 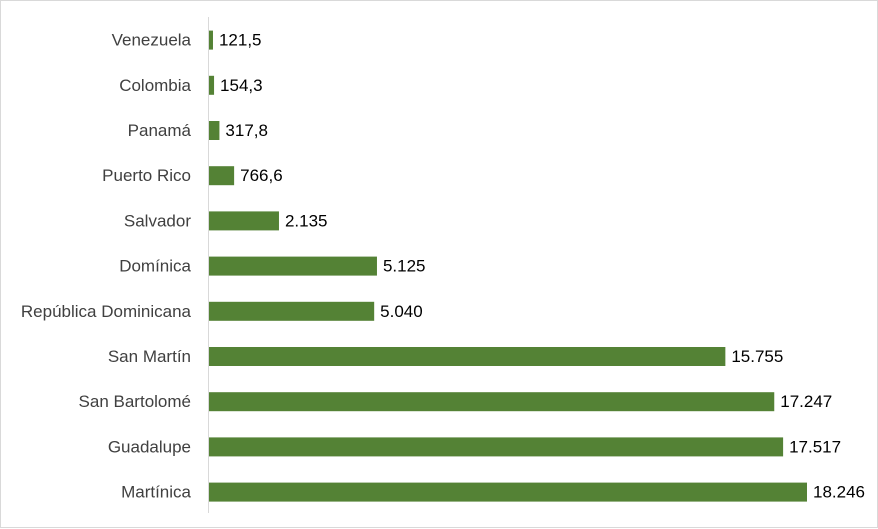 I want to click on category-label: Domínica, so click(x=155, y=266).